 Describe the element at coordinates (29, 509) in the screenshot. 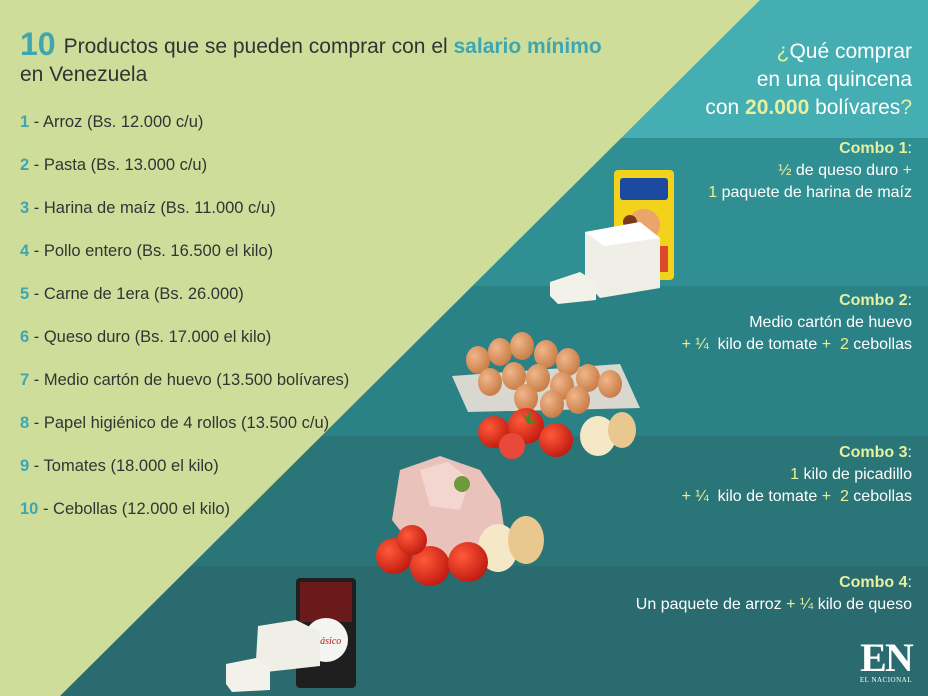

I see `list-item-number: 10` at that location.